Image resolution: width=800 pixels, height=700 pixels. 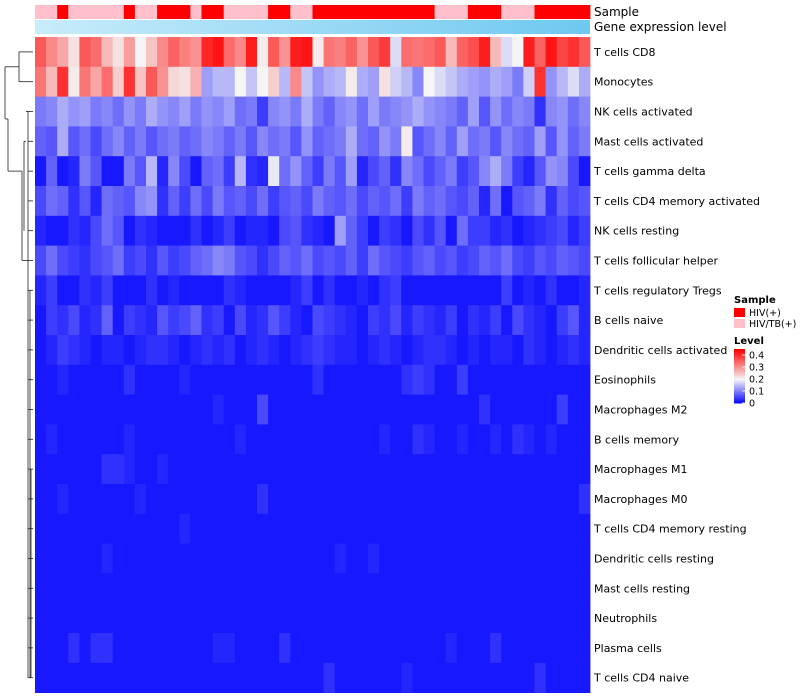 I want to click on row-label: NK cells resting, so click(x=636, y=231).